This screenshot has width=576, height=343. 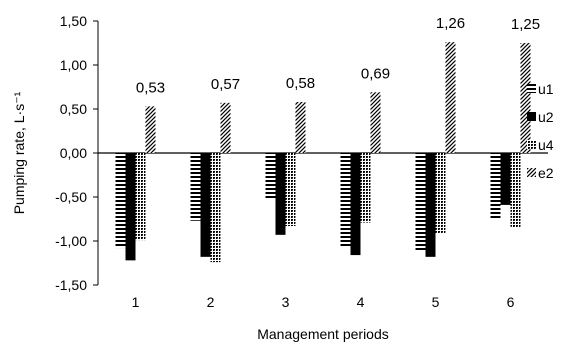 What do you see at coordinates (531, 144) in the screenshot?
I see `legend-swatch-u4` at bounding box center [531, 144].